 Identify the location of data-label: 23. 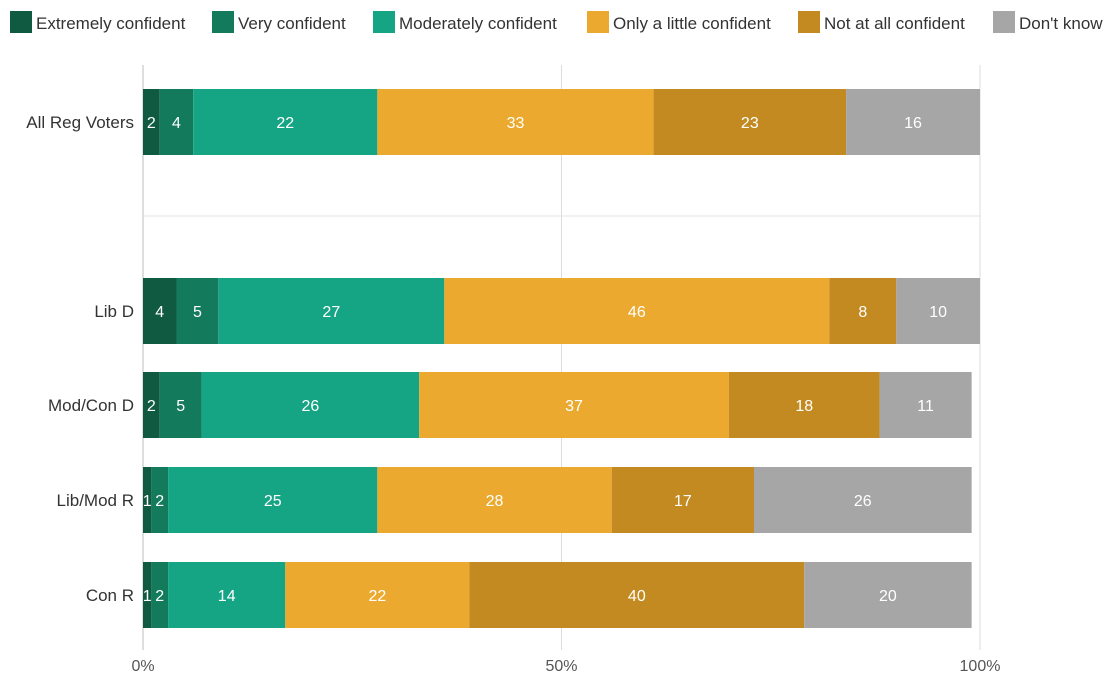
(750, 123).